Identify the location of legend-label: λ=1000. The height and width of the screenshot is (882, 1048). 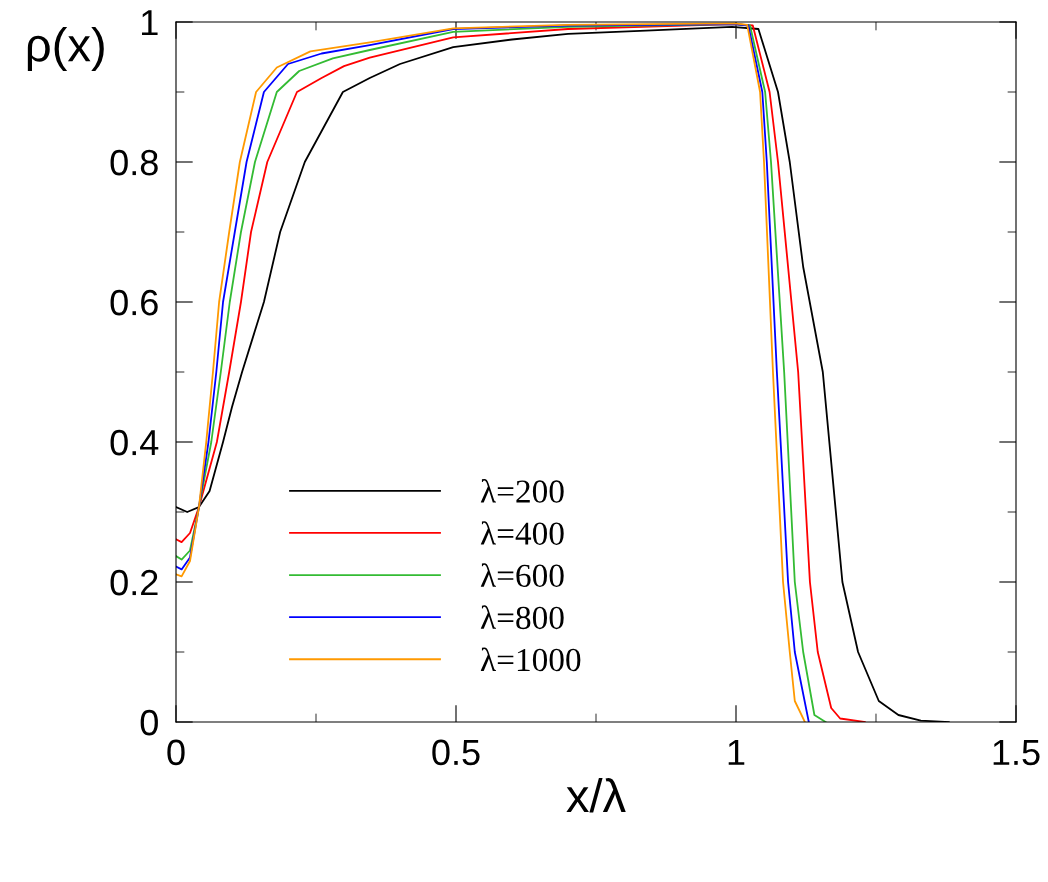
(530, 659).